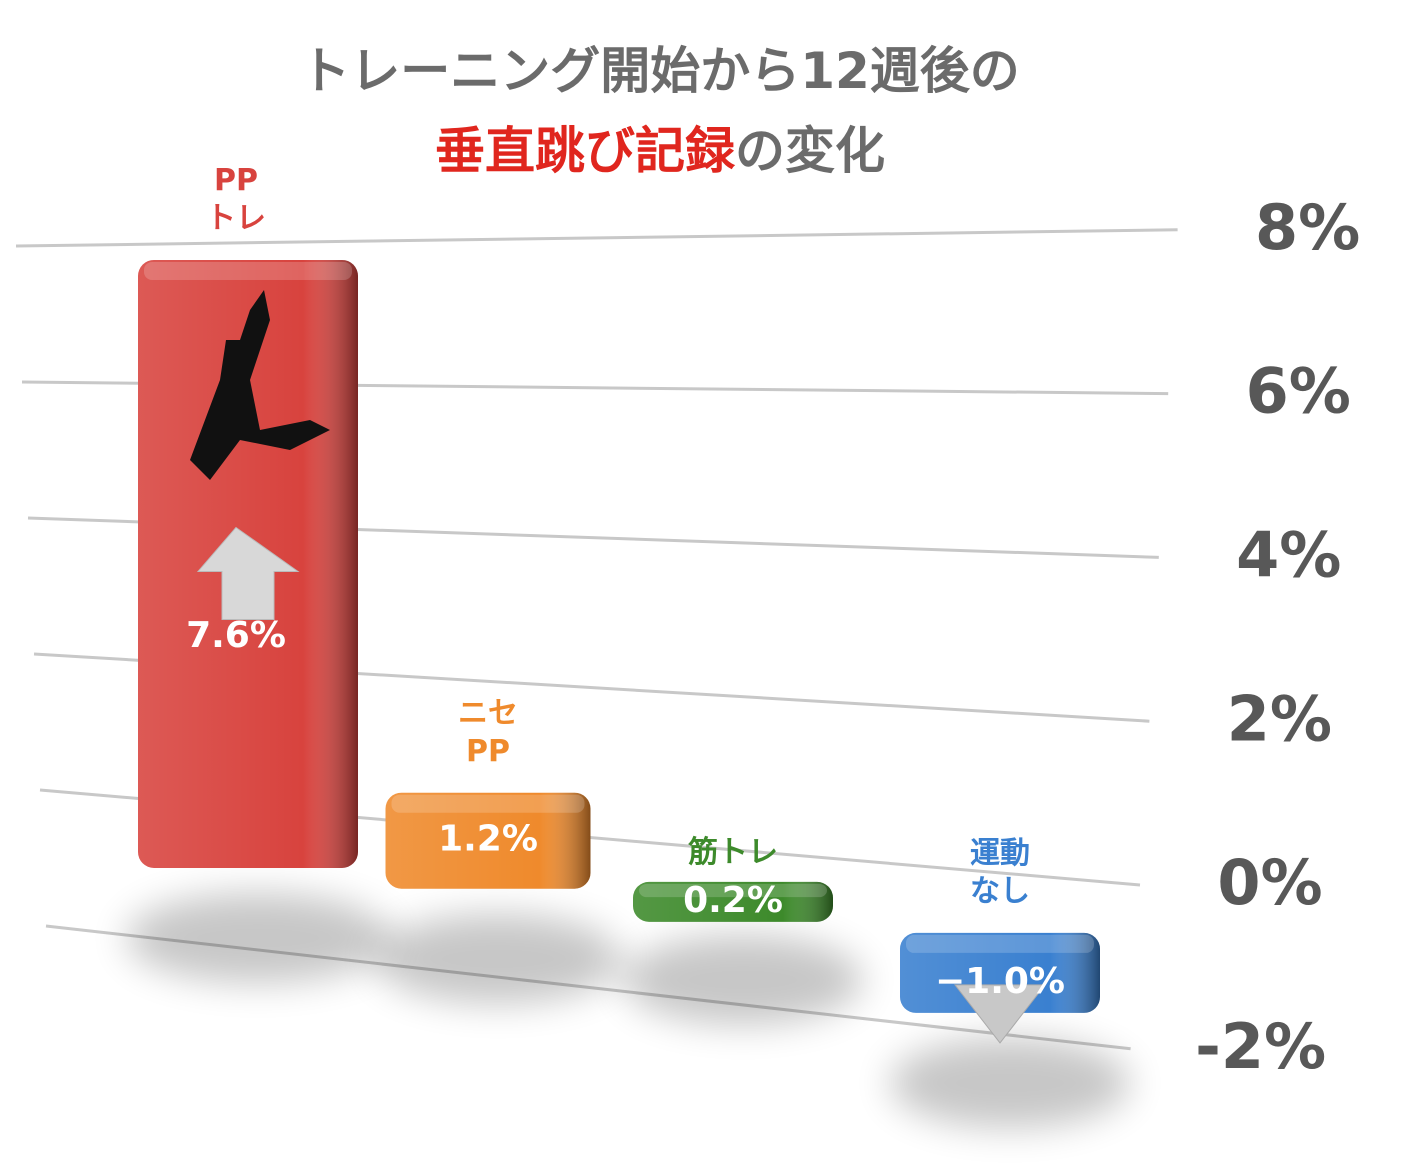 The height and width of the screenshot is (1172, 1406). I want to click on down-arrow, so click(1000, 1014).